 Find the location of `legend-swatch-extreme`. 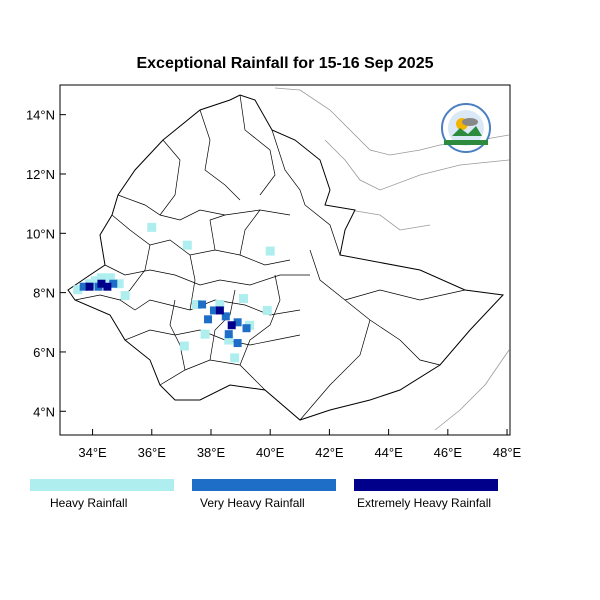

legend-swatch-extreme is located at coordinates (426, 485).